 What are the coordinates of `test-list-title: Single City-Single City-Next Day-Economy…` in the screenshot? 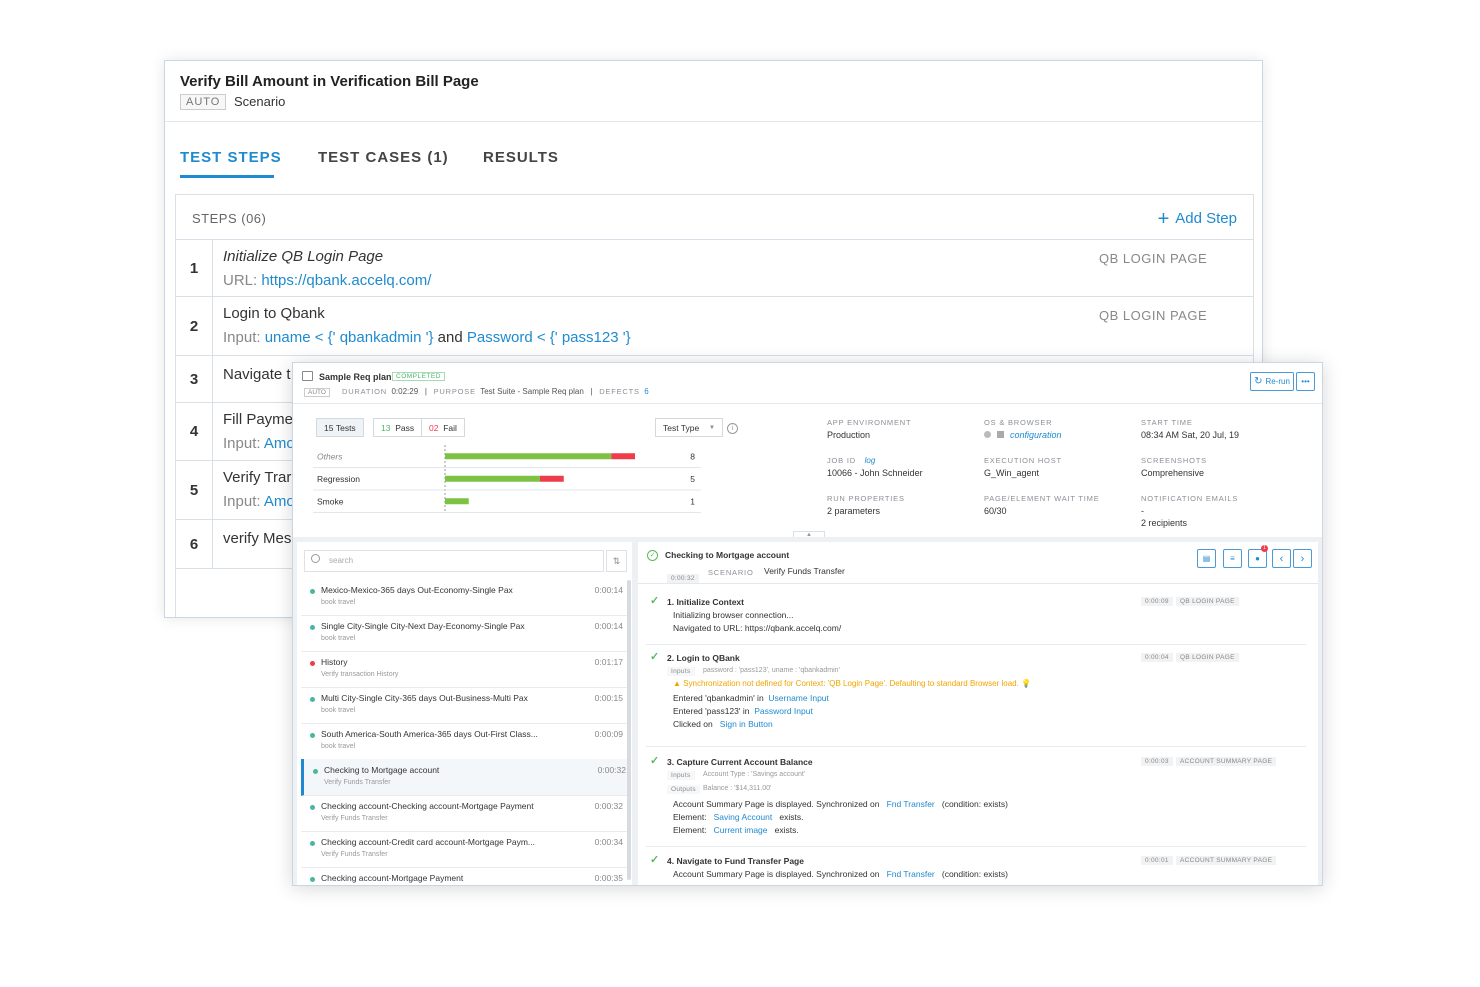 It's located at (423, 626).